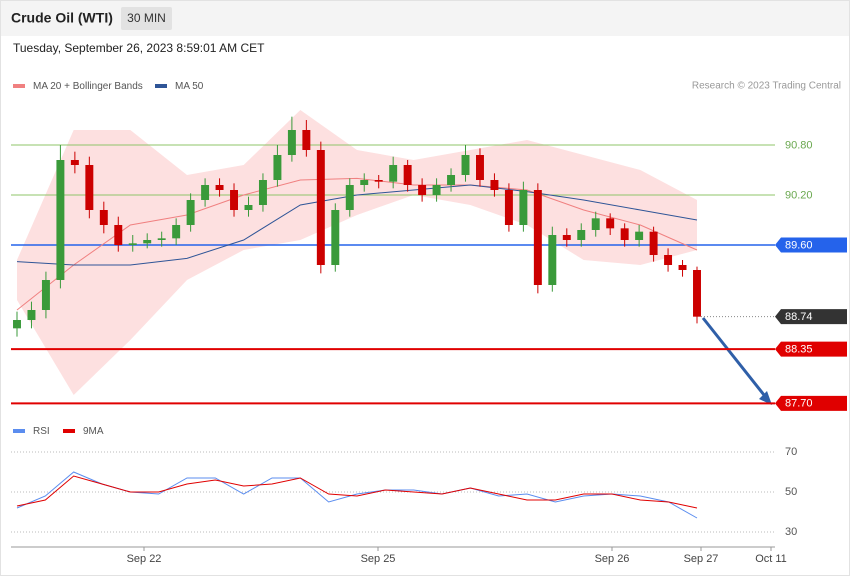 Image resolution: width=850 pixels, height=581 pixels. Describe the element at coordinates (766, 86) in the screenshot. I see `credit: Research © 2023 Trading Central` at that location.